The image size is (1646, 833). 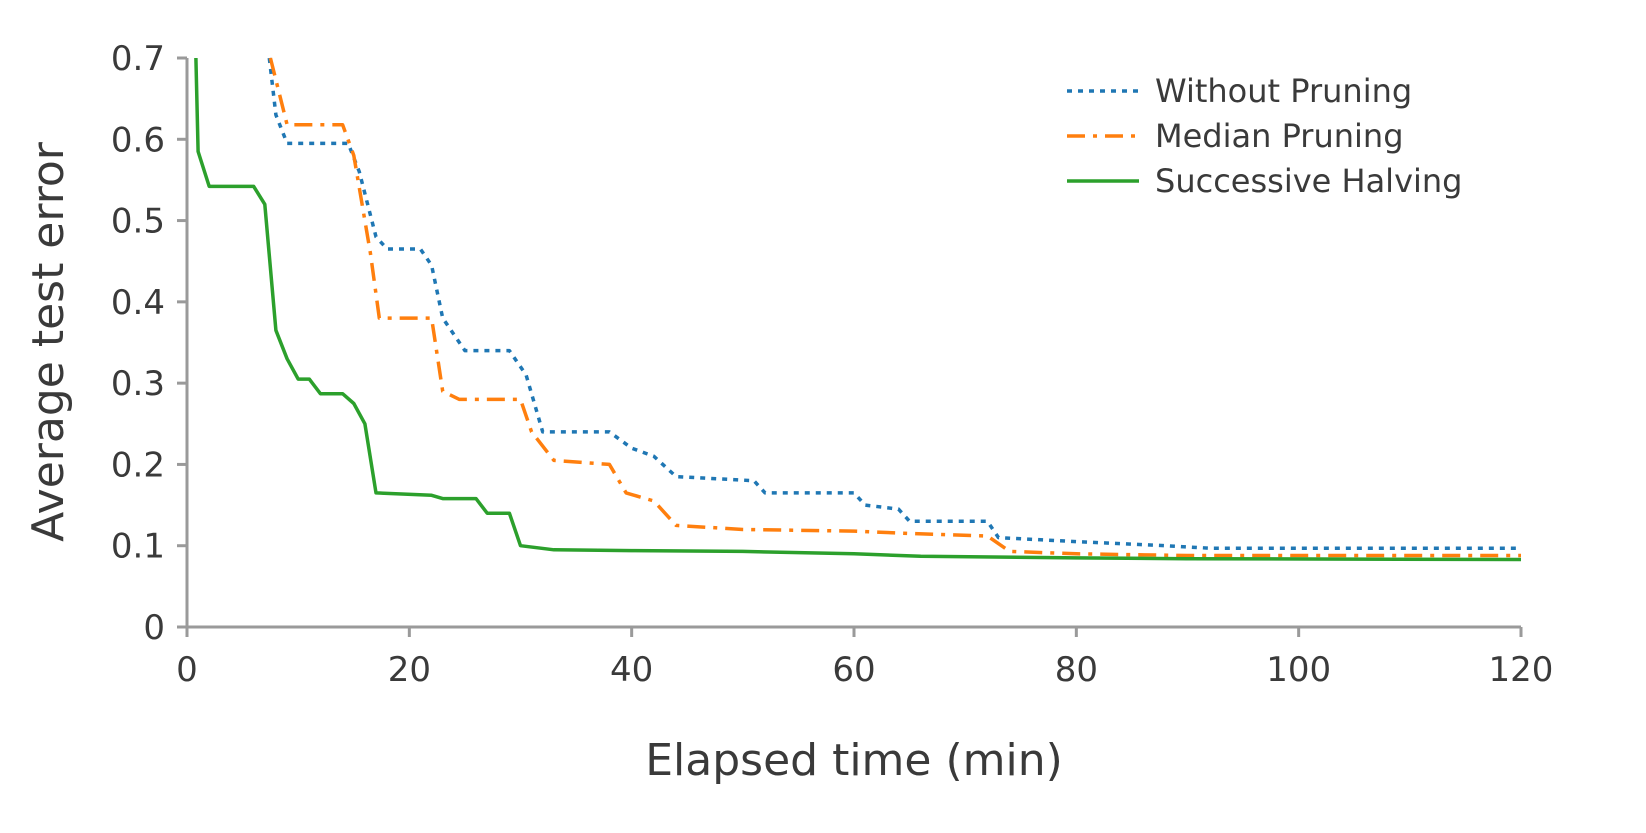 I want to click on y-tick-label: 0, so click(x=154, y=628).